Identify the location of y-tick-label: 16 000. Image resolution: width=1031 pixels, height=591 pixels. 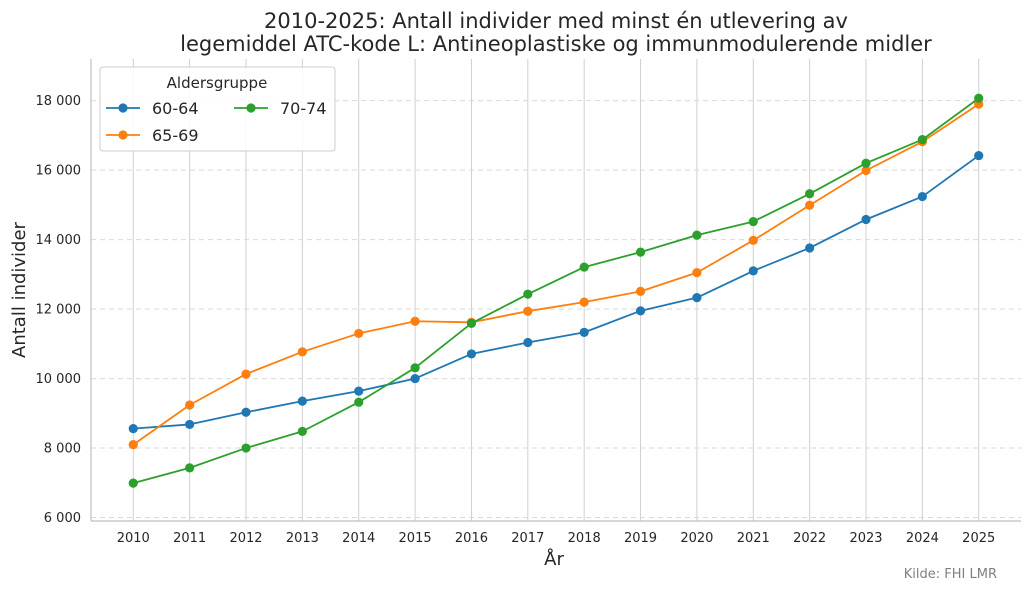
(59, 171).